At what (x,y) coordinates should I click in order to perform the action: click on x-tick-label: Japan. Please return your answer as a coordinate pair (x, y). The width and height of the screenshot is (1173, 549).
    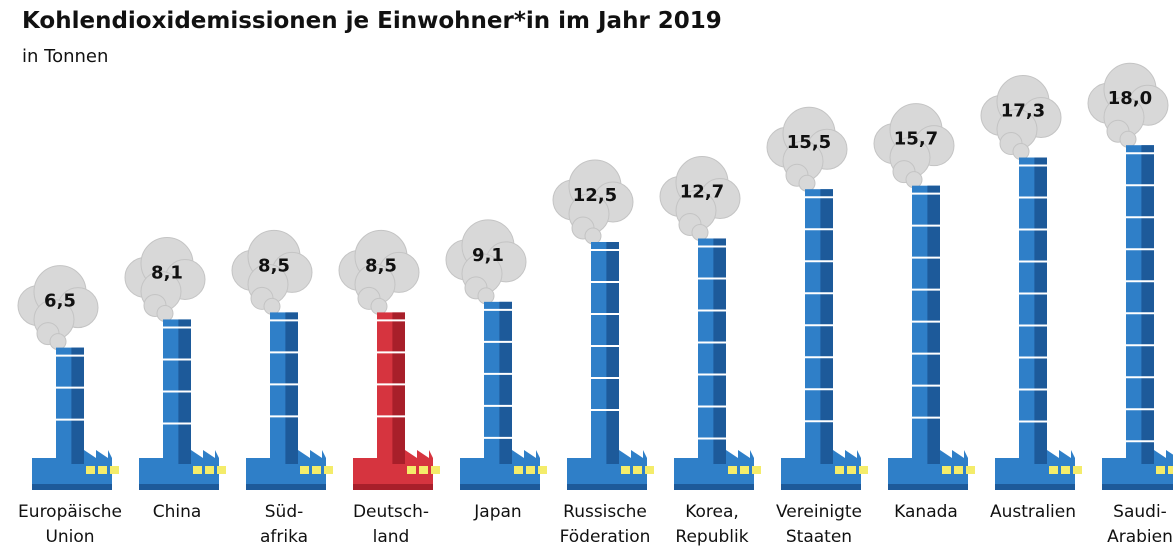
    Looking at the image, I should click on (498, 512).